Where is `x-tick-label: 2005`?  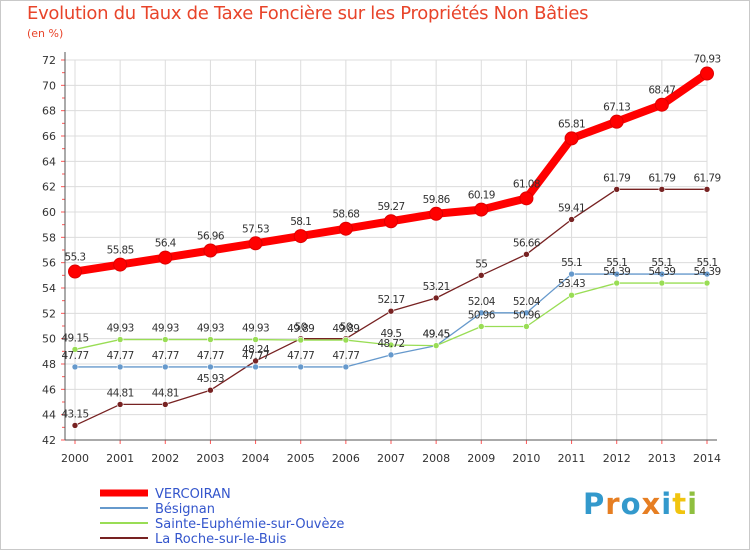
x-tick-label: 2005 is located at coordinates (301, 458).